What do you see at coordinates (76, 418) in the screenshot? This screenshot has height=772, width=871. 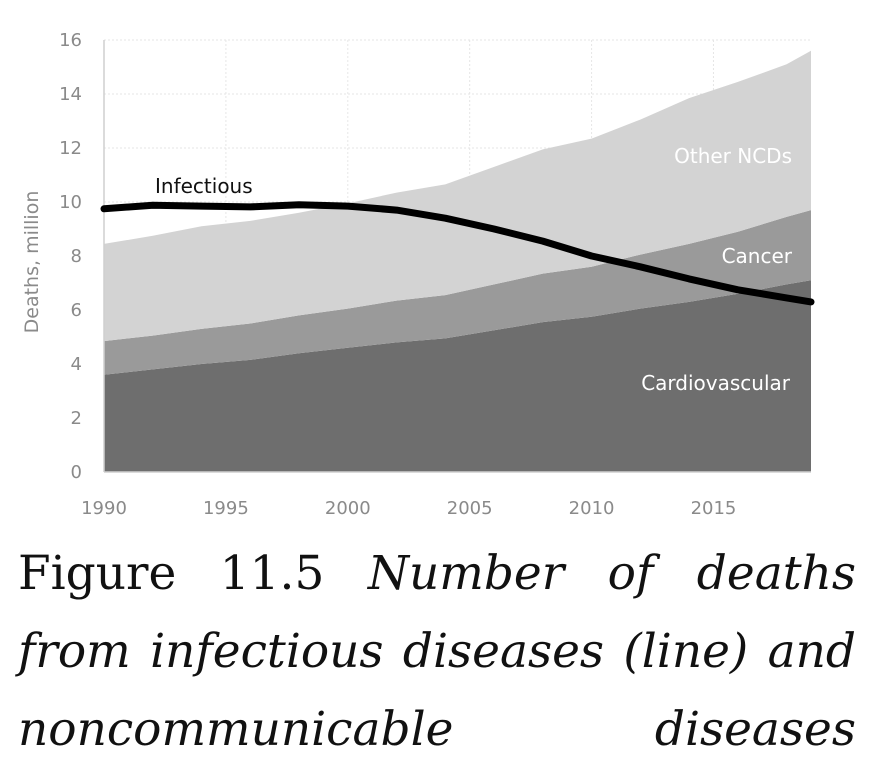 I see `y-tick-label: 2` at bounding box center [76, 418].